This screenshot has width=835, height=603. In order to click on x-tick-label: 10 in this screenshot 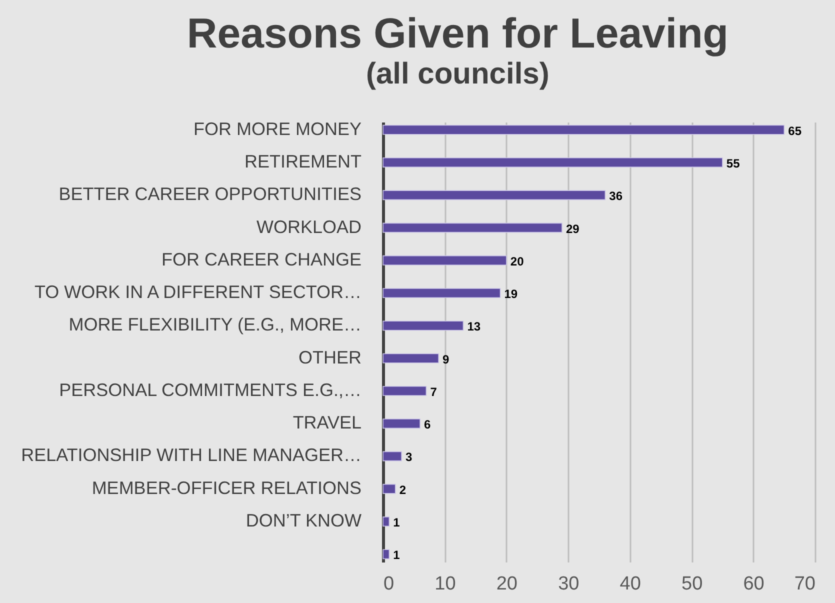, I will do `click(445, 584)`.